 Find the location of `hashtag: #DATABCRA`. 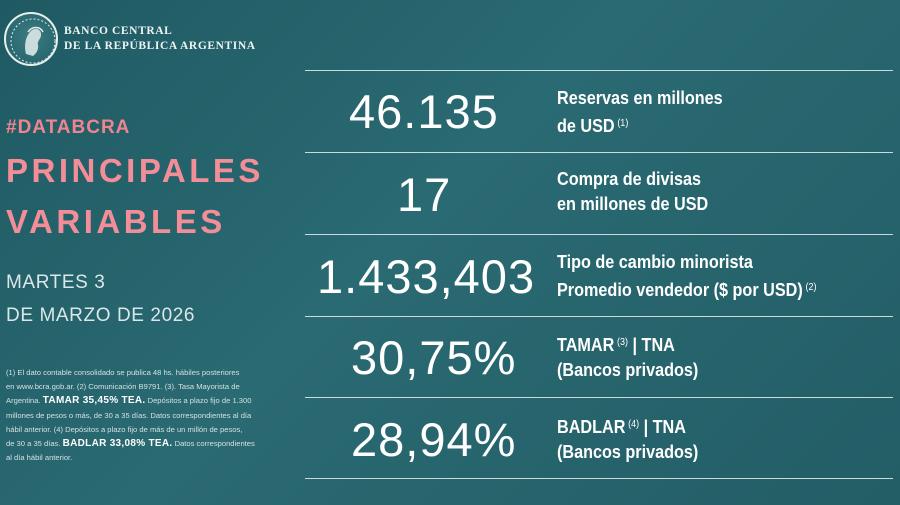

hashtag: #DATABCRA is located at coordinates (68, 127).